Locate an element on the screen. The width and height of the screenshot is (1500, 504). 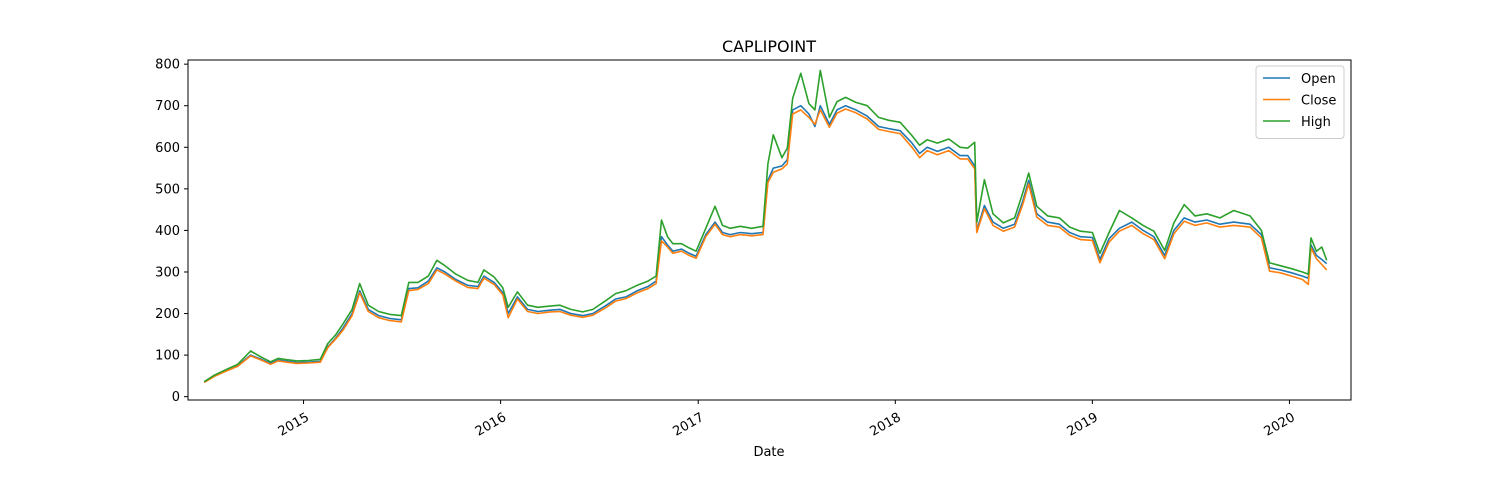
x-tick-label: 2016 is located at coordinates (491, 425).